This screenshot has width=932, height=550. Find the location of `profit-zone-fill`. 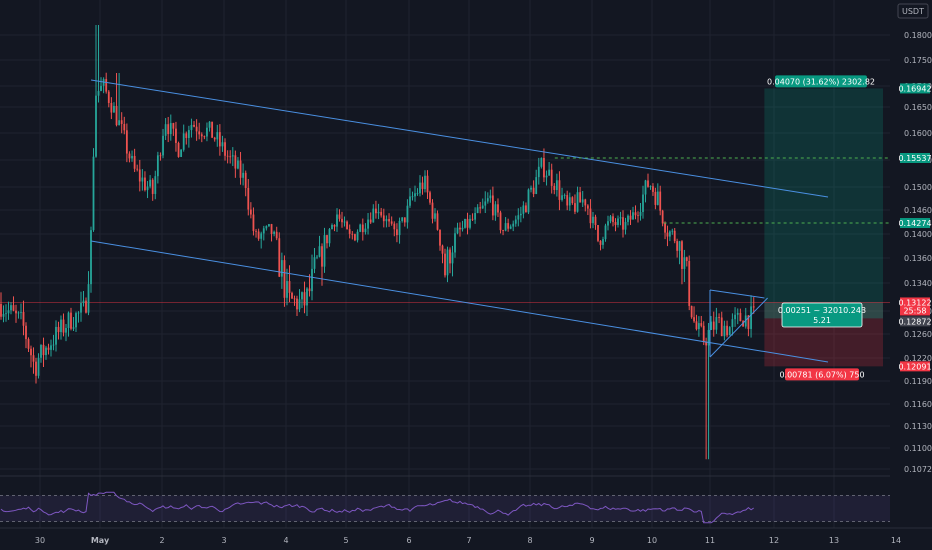

profit-zone-fill is located at coordinates (823, 195).